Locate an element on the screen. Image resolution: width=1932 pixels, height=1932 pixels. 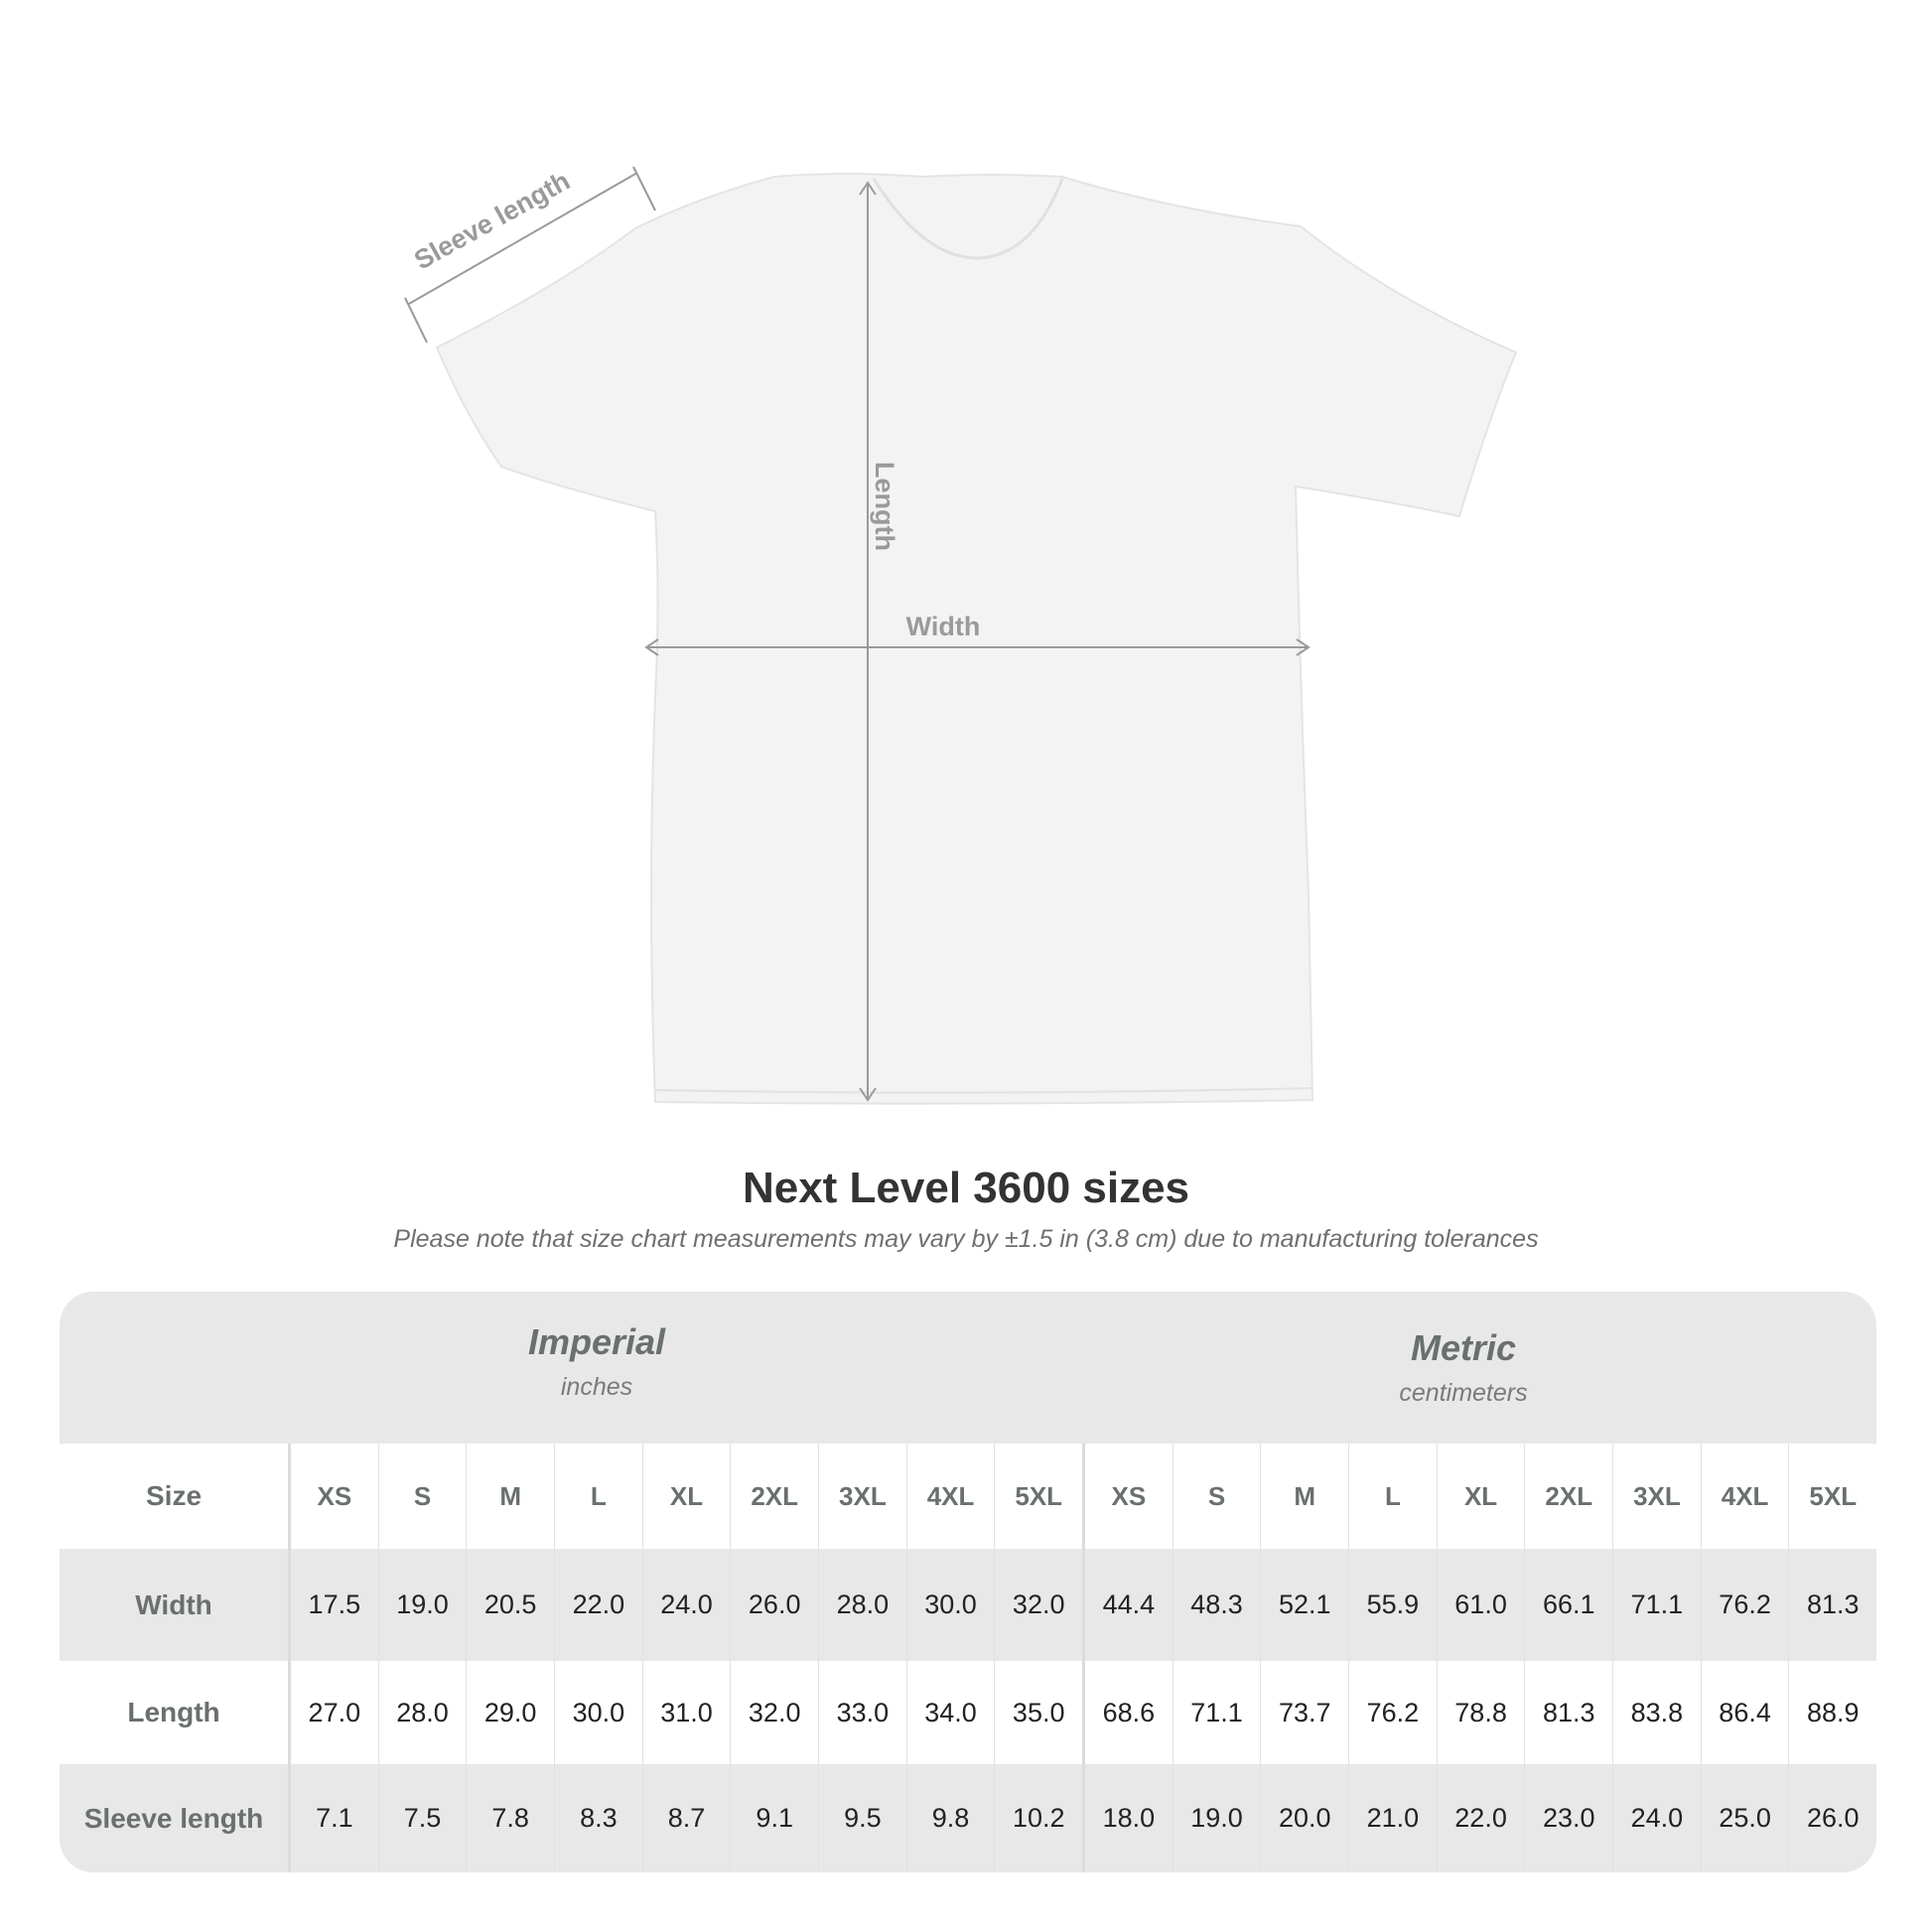
width-label: Width is located at coordinates (943, 626).